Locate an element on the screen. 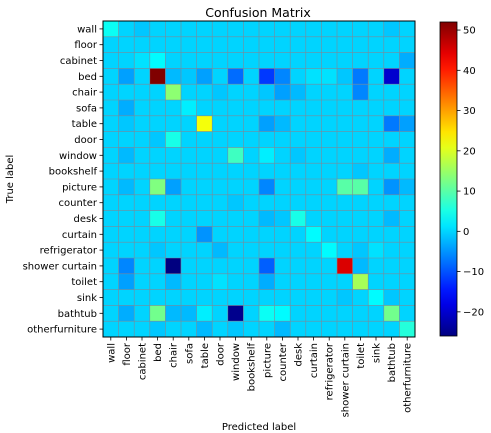 This screenshot has width=491, height=433. y-tick-label: window is located at coordinates (78, 156).